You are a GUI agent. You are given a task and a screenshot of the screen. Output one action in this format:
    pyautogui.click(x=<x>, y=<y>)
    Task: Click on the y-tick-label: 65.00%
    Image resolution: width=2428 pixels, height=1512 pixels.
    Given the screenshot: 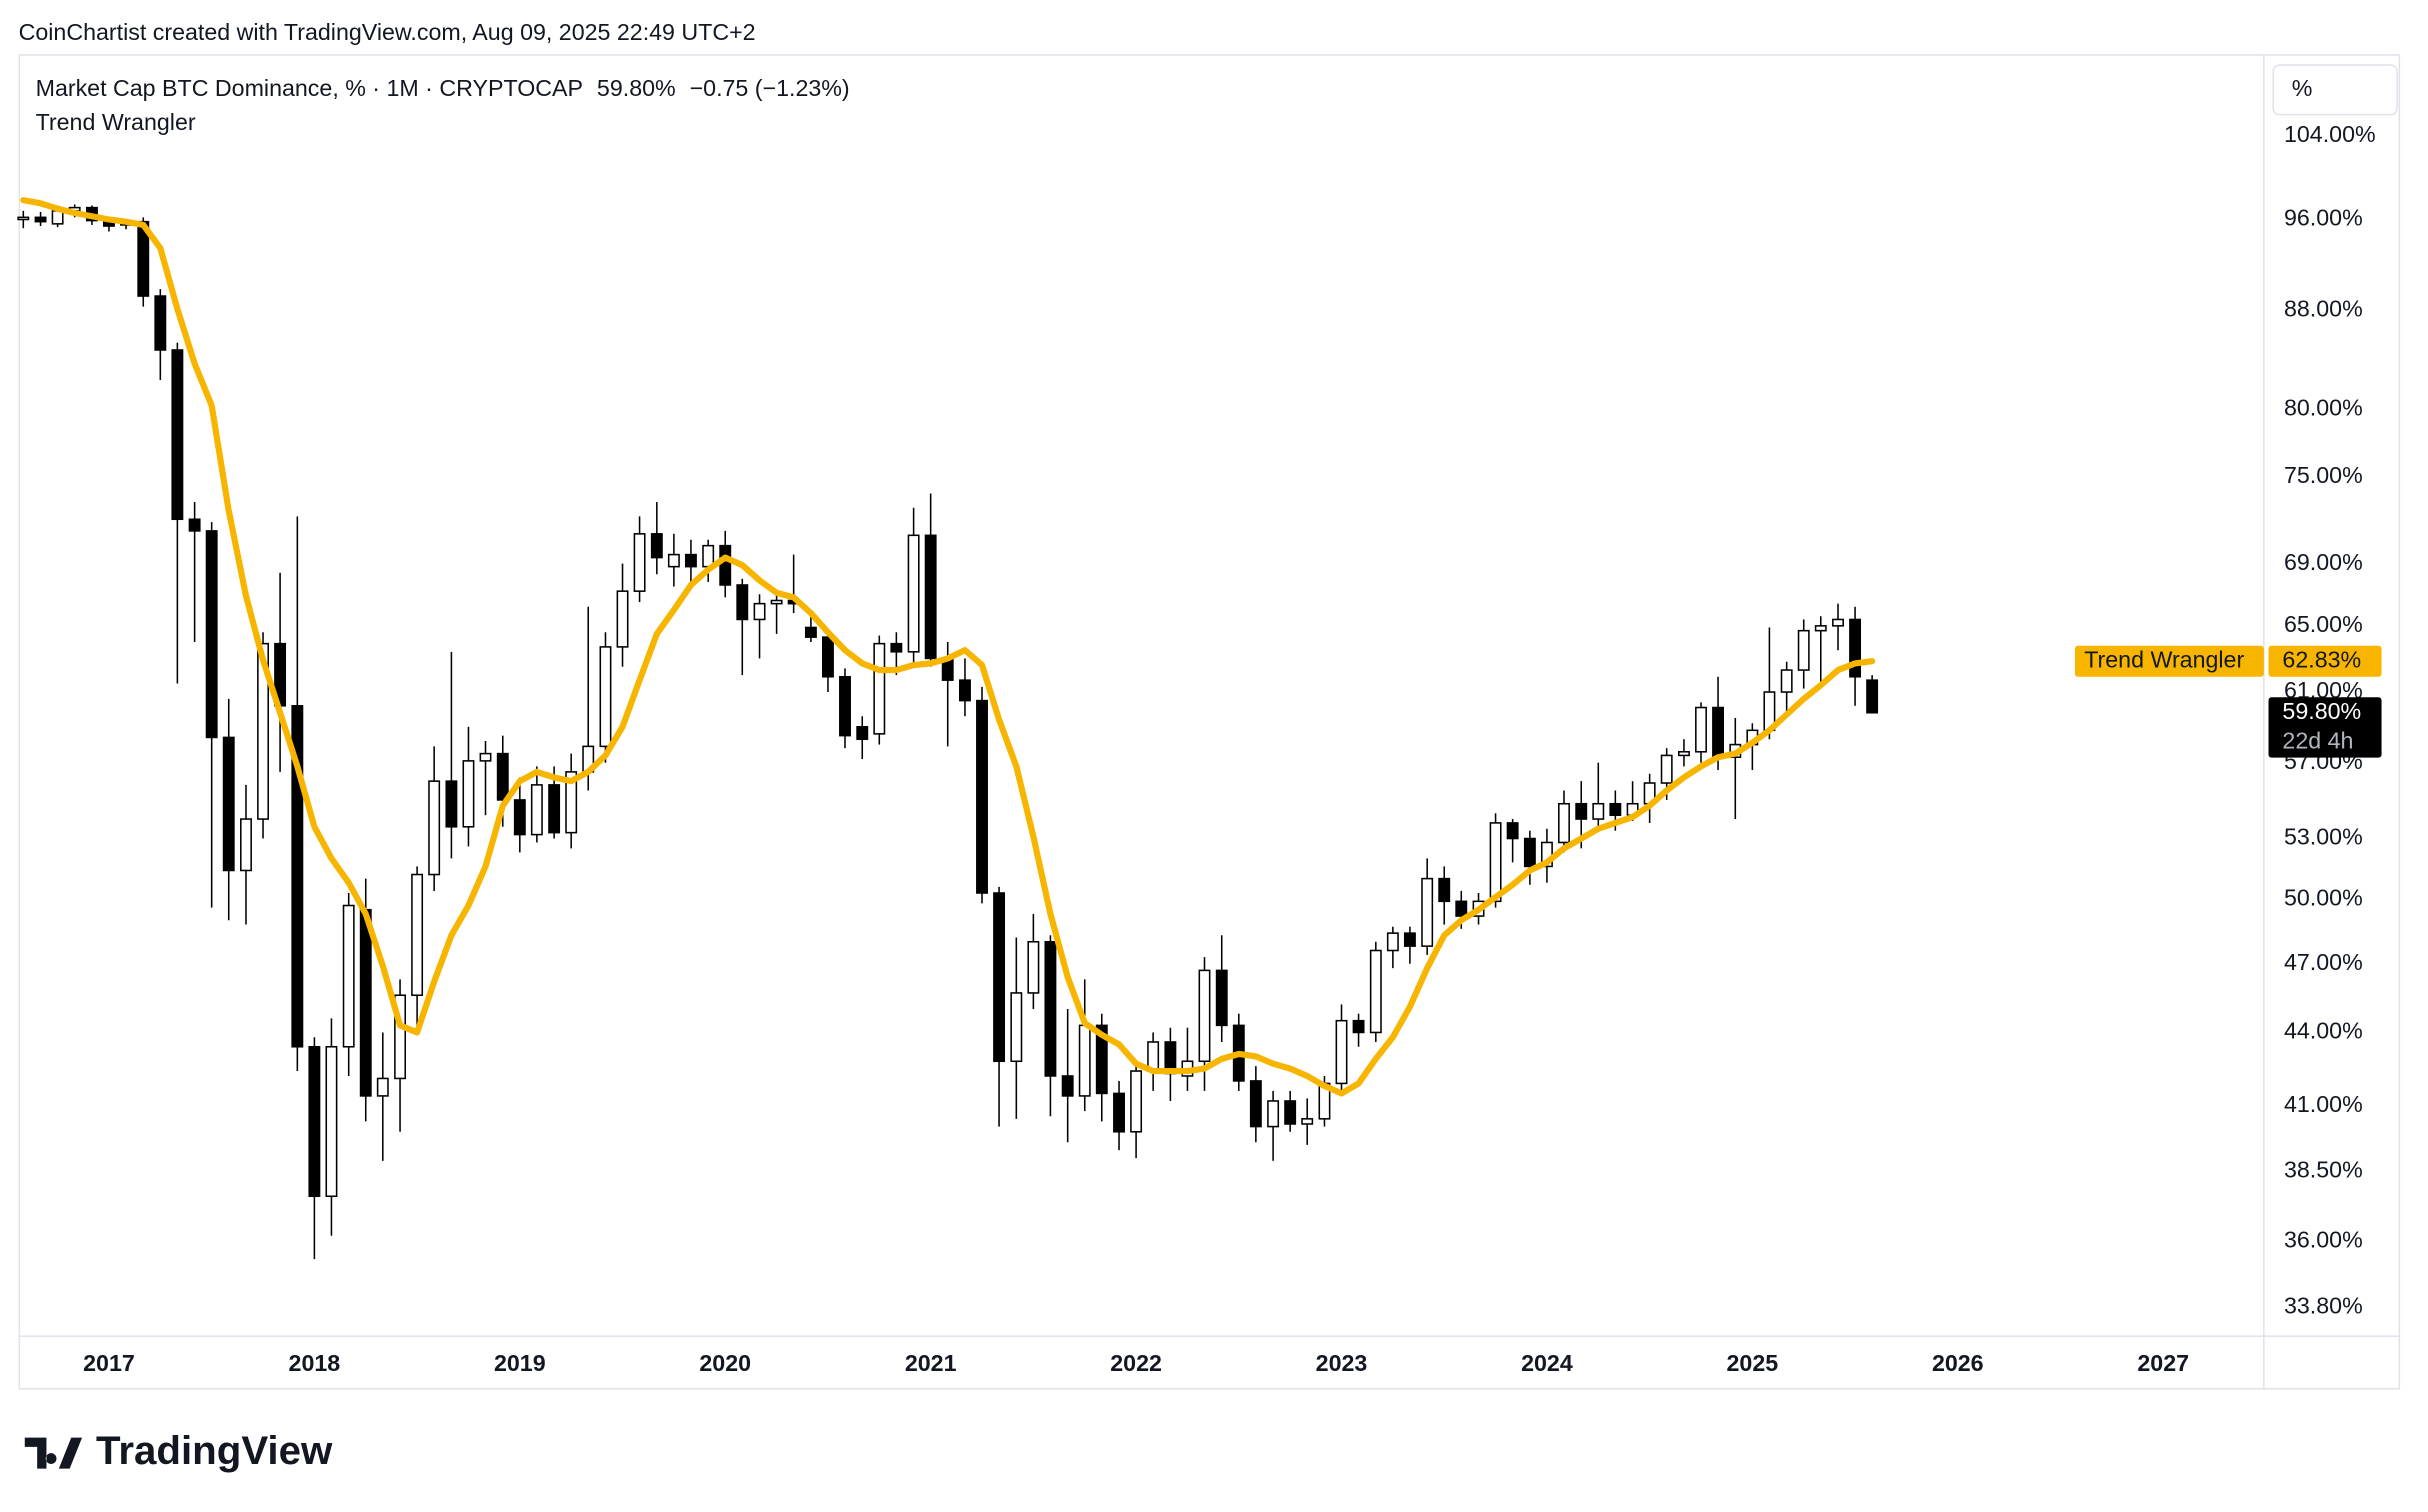 What is the action you would take?
    pyautogui.click(x=2323, y=624)
    